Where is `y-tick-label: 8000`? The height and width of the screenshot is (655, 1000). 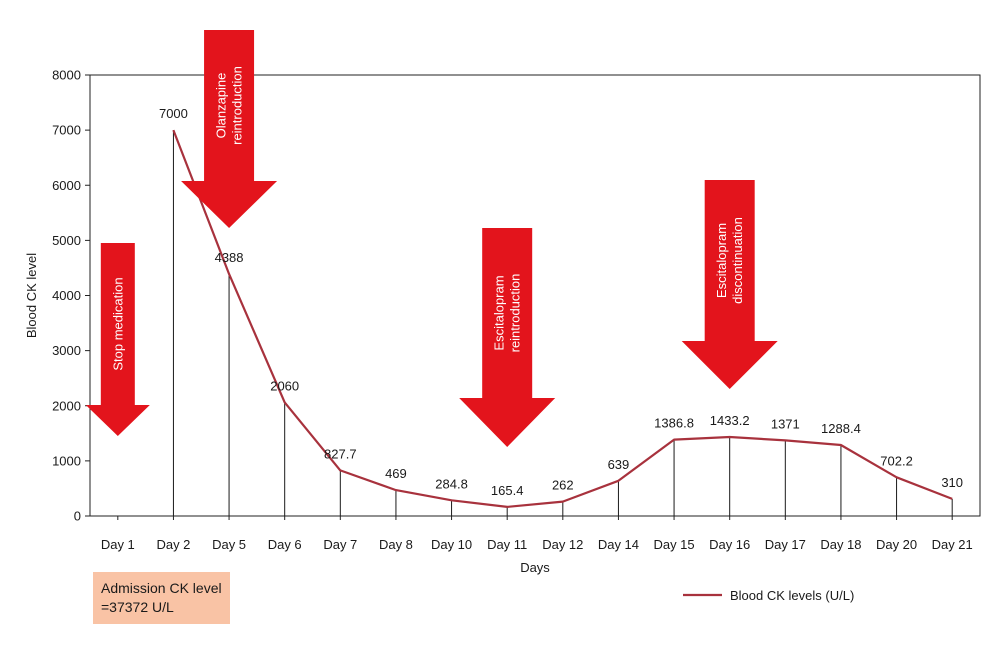
y-tick-label: 8000 is located at coordinates (66, 75).